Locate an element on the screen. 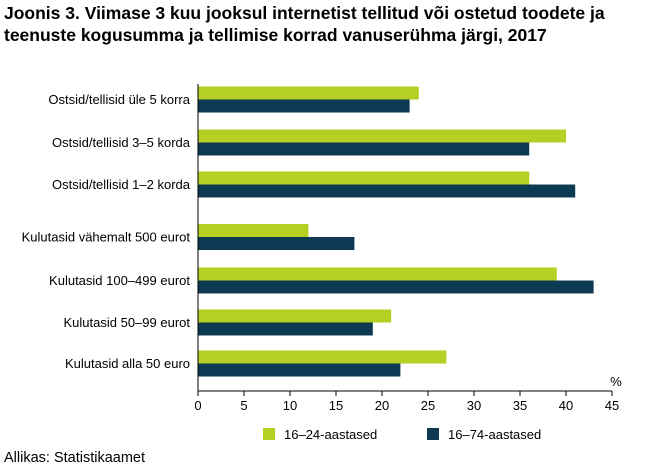  x-tick-label-8: 40 is located at coordinates (566, 405).